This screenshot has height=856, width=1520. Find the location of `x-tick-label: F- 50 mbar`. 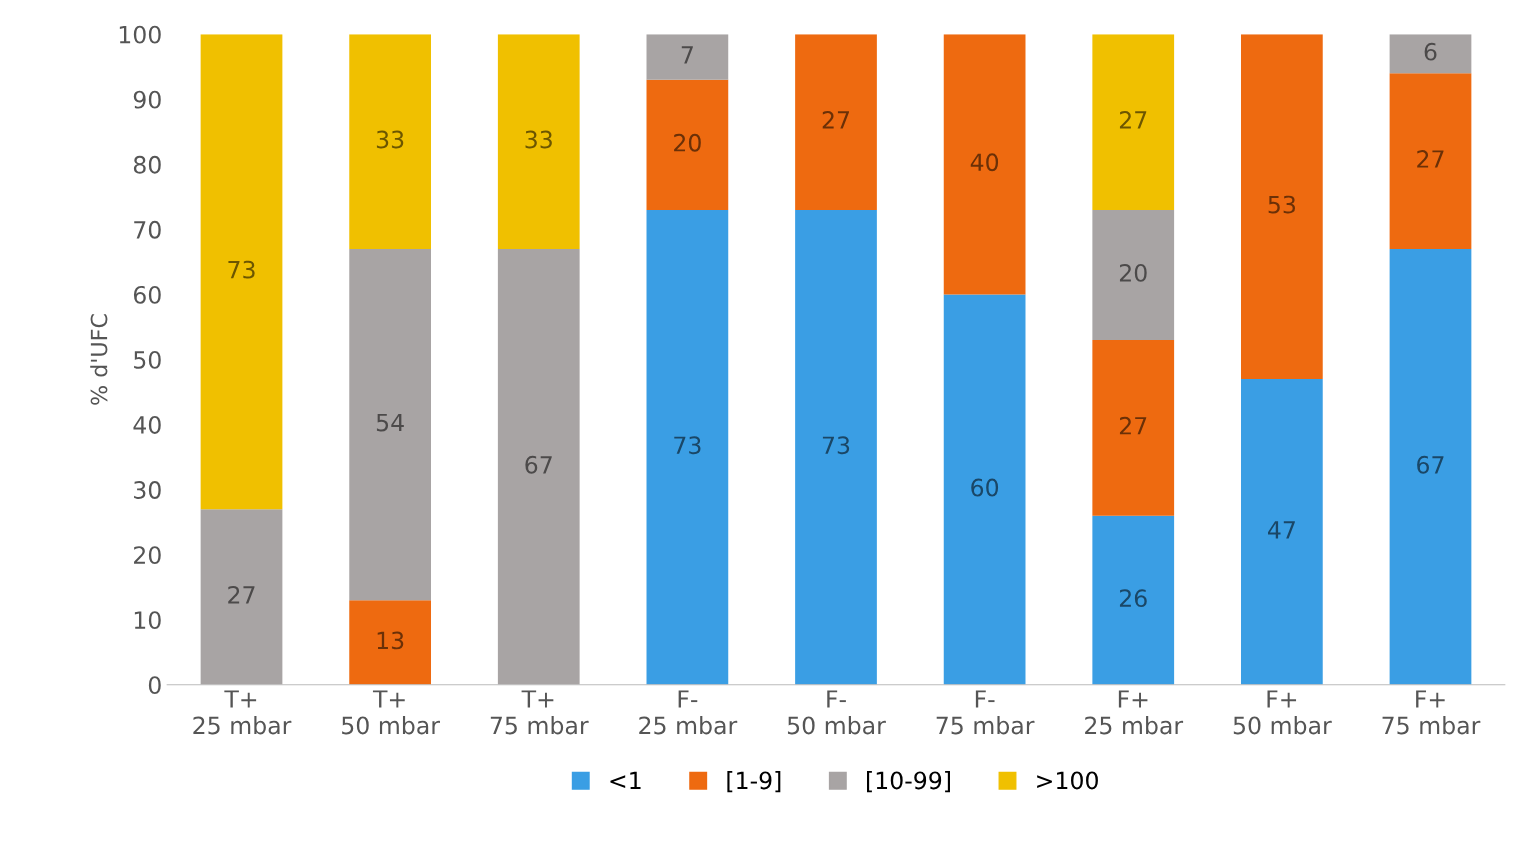

x-tick-label: F- 50 mbar is located at coordinates (836, 712).